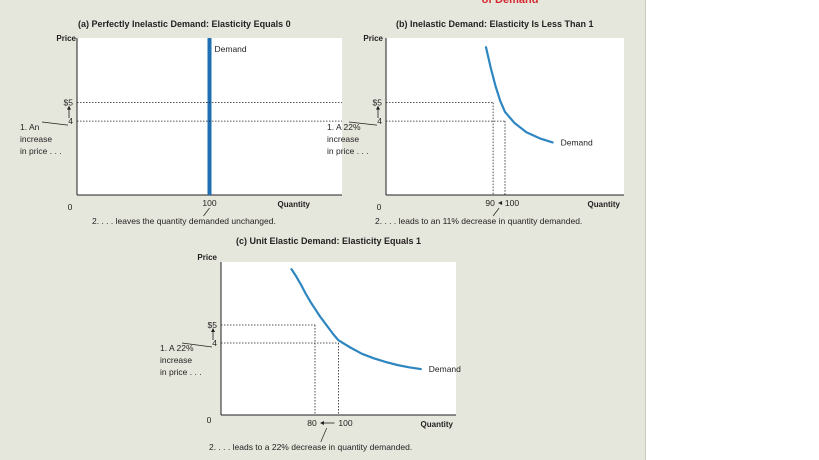 The image size is (819, 460). Describe the element at coordinates (209, 203) in the screenshot. I see `chart-a-xtick: 100` at that location.